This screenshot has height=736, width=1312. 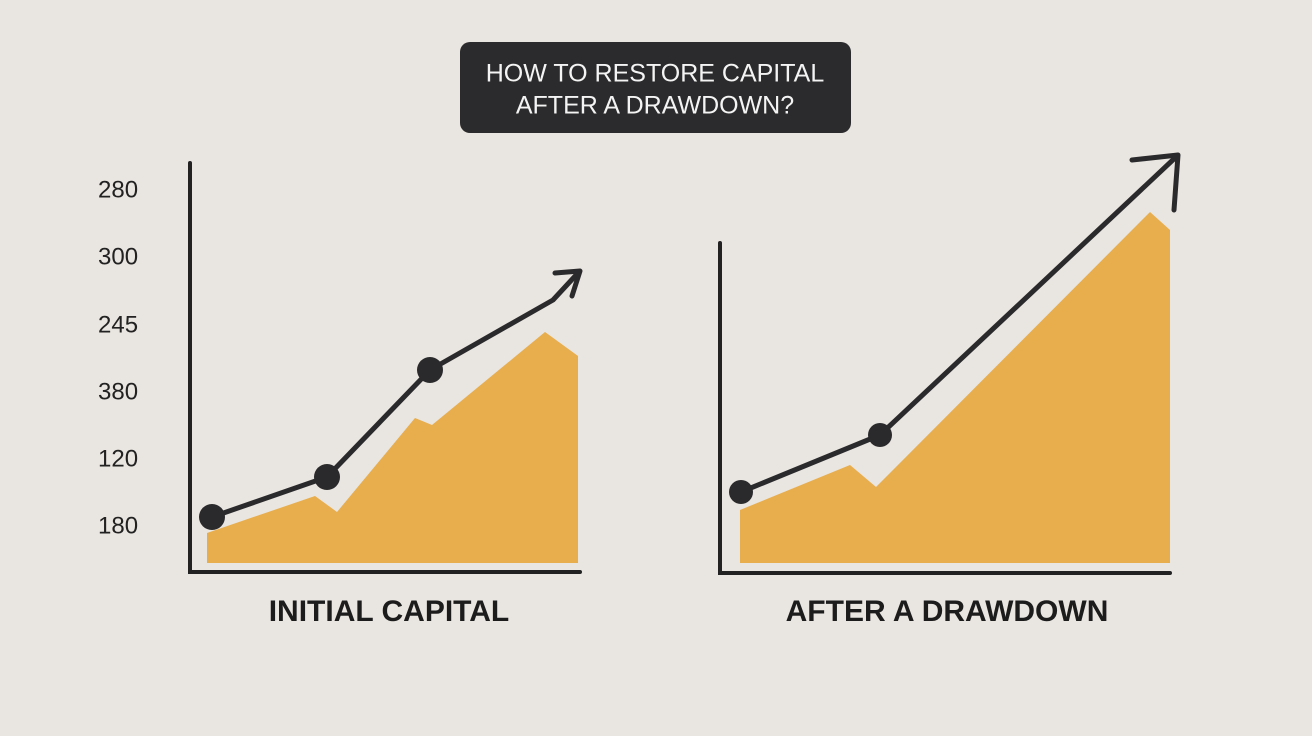 I want to click on panel-label: AFTER A DRAWDOWN, so click(x=947, y=611).